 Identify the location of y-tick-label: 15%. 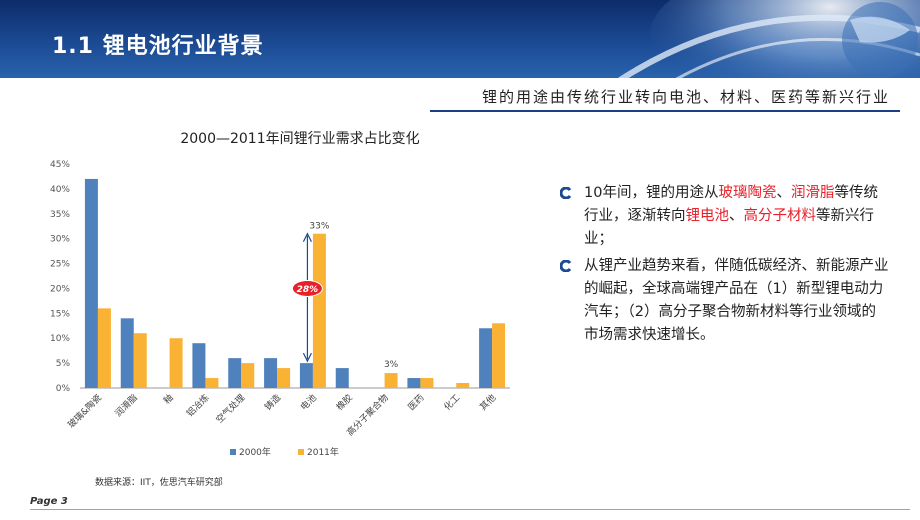
(60, 314).